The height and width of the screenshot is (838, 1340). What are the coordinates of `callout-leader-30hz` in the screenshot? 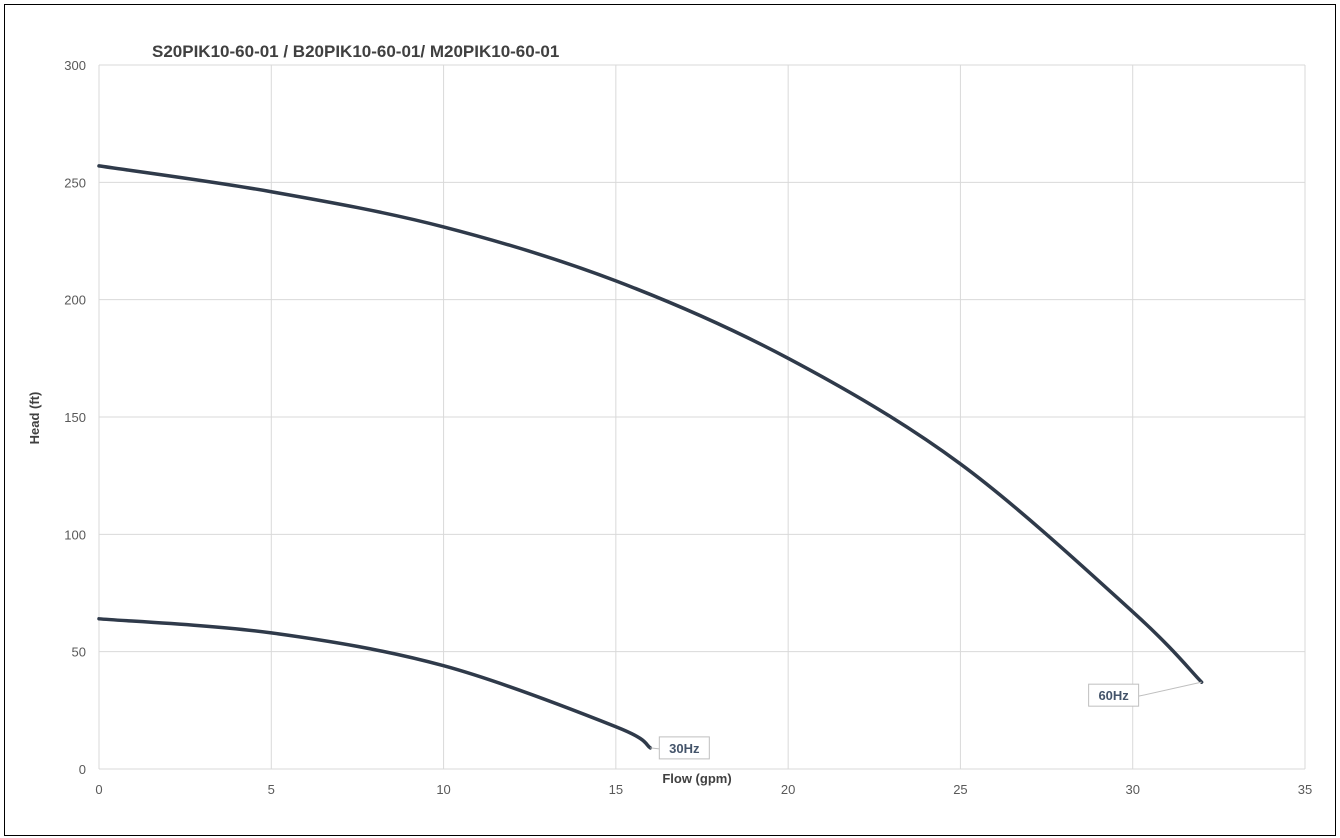 It's located at (655, 748).